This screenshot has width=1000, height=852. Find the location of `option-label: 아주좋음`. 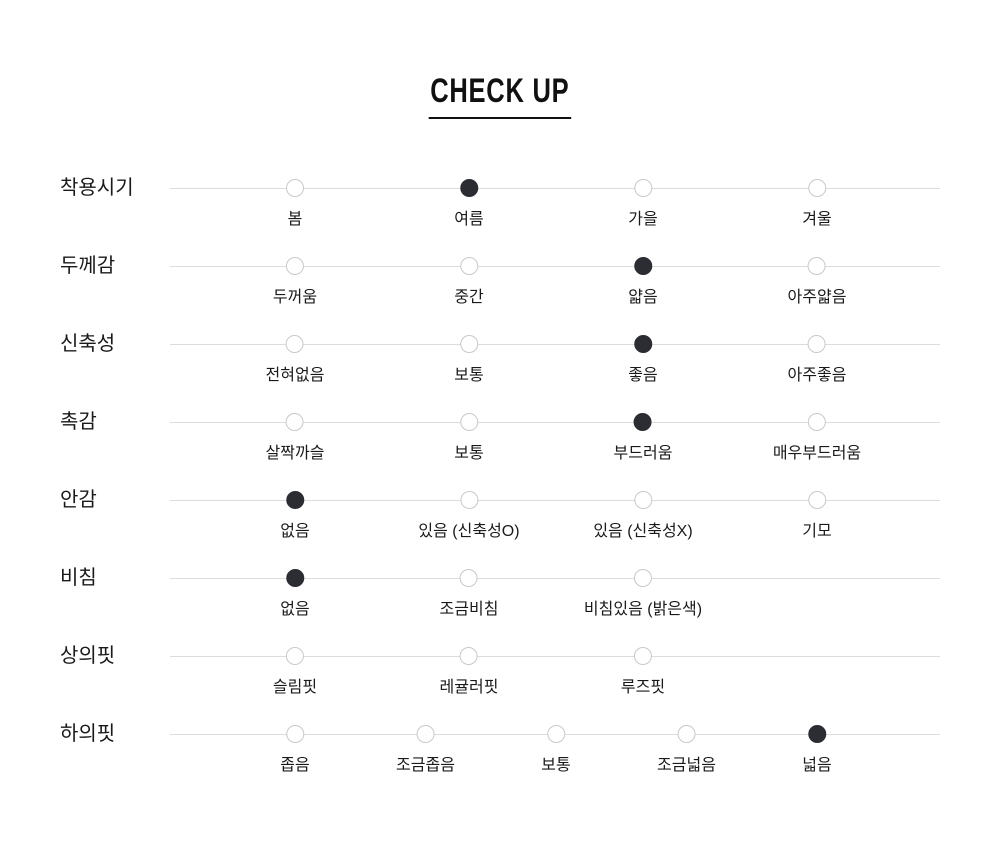

option-label: 아주좋음 is located at coordinates (817, 375).